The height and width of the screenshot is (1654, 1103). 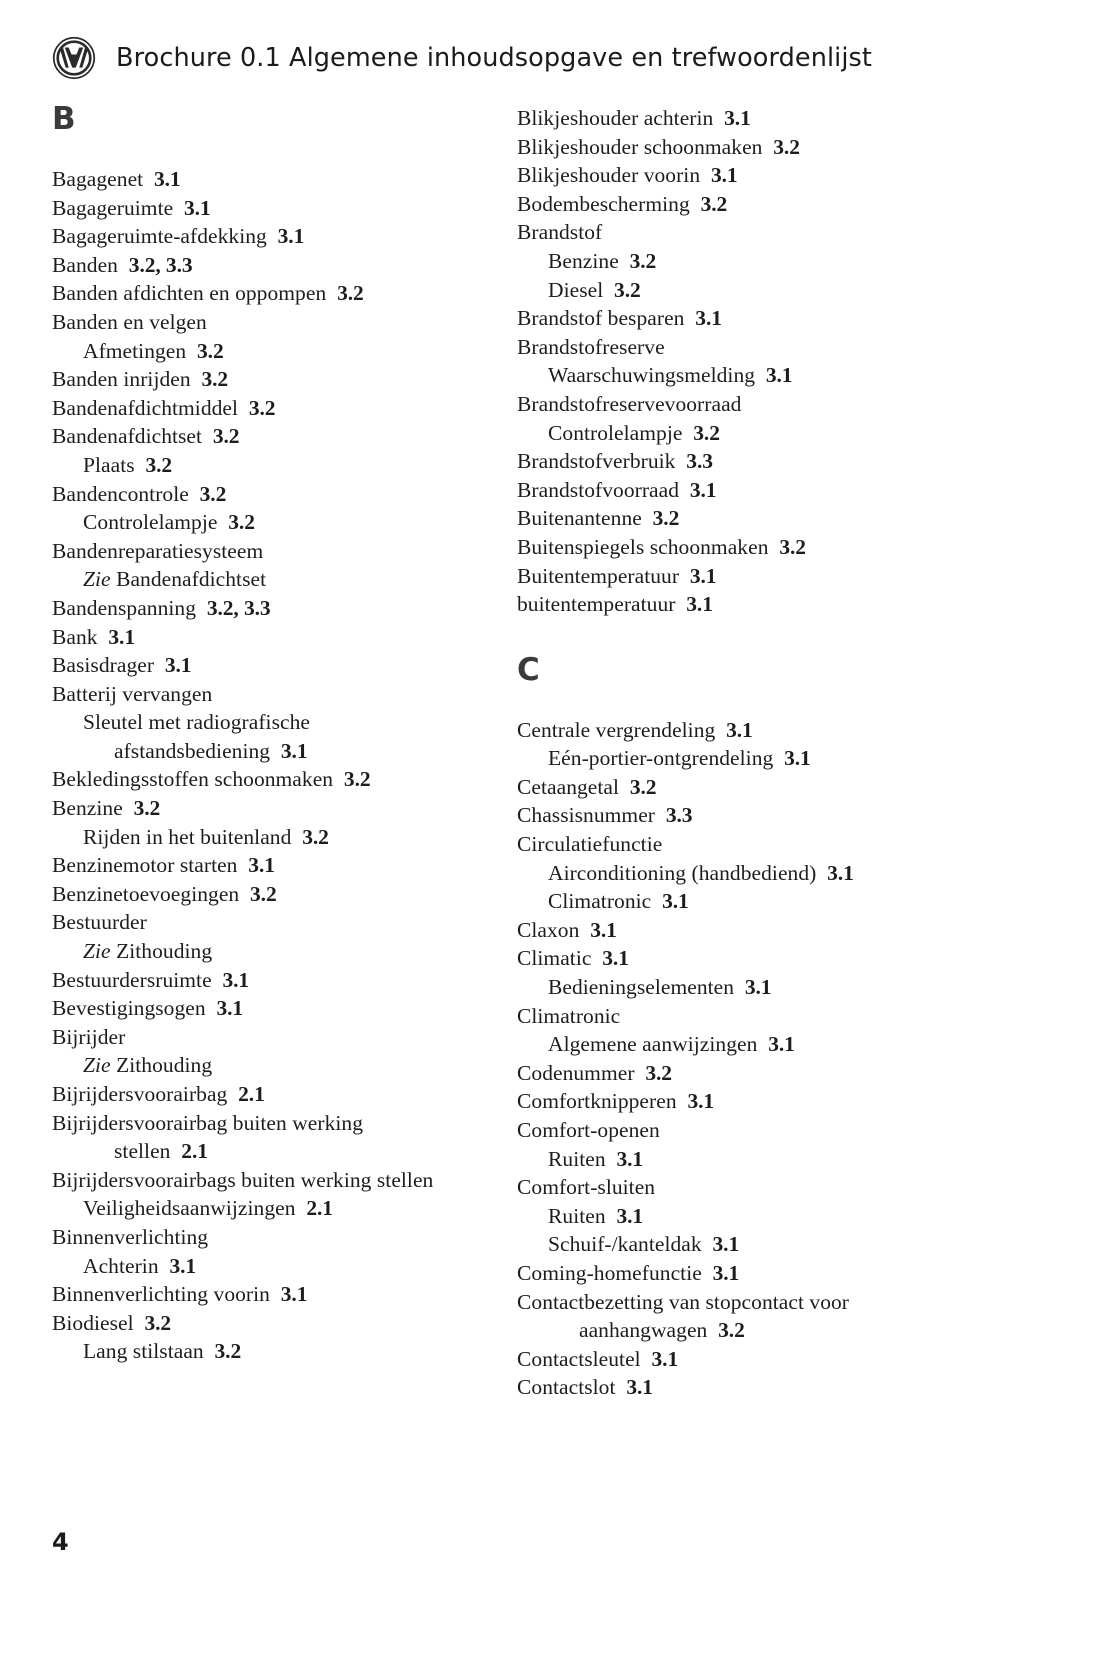 What do you see at coordinates (287, 293) in the screenshot?
I see `index-entry: Banden afdichten en oppompen 3.2` at bounding box center [287, 293].